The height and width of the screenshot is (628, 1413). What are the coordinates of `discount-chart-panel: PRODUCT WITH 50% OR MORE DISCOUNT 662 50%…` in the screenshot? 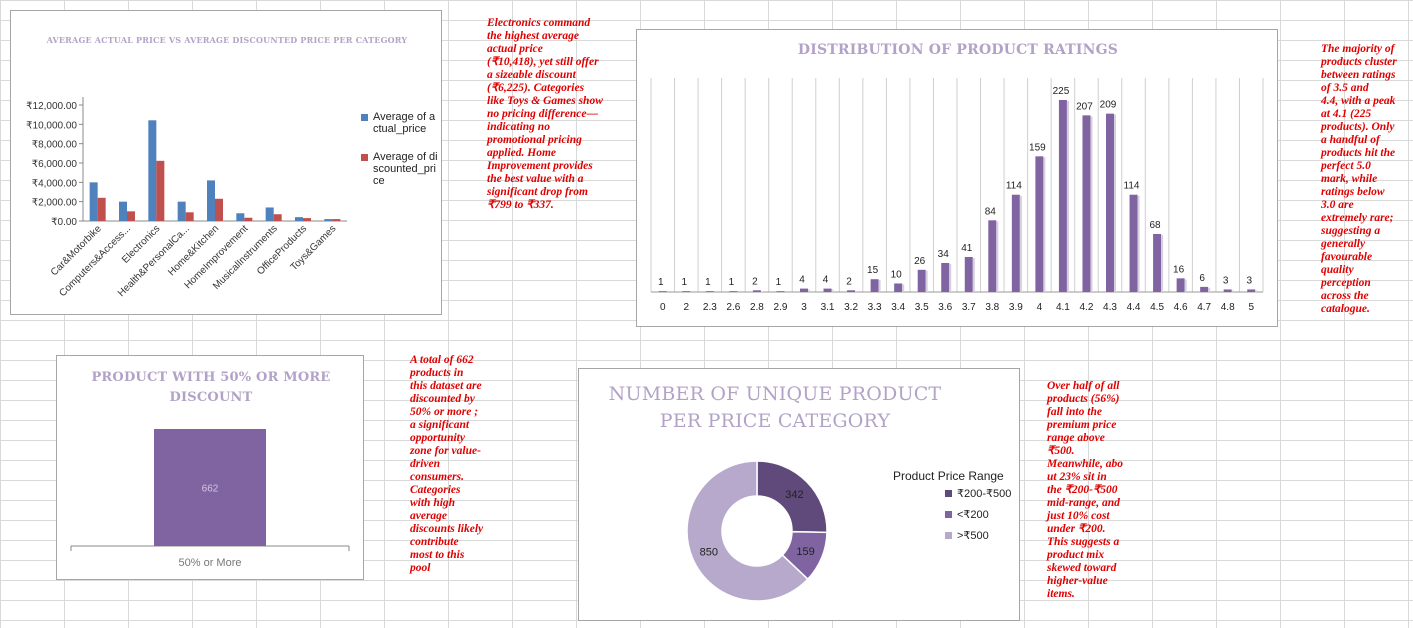 It's located at (210, 467).